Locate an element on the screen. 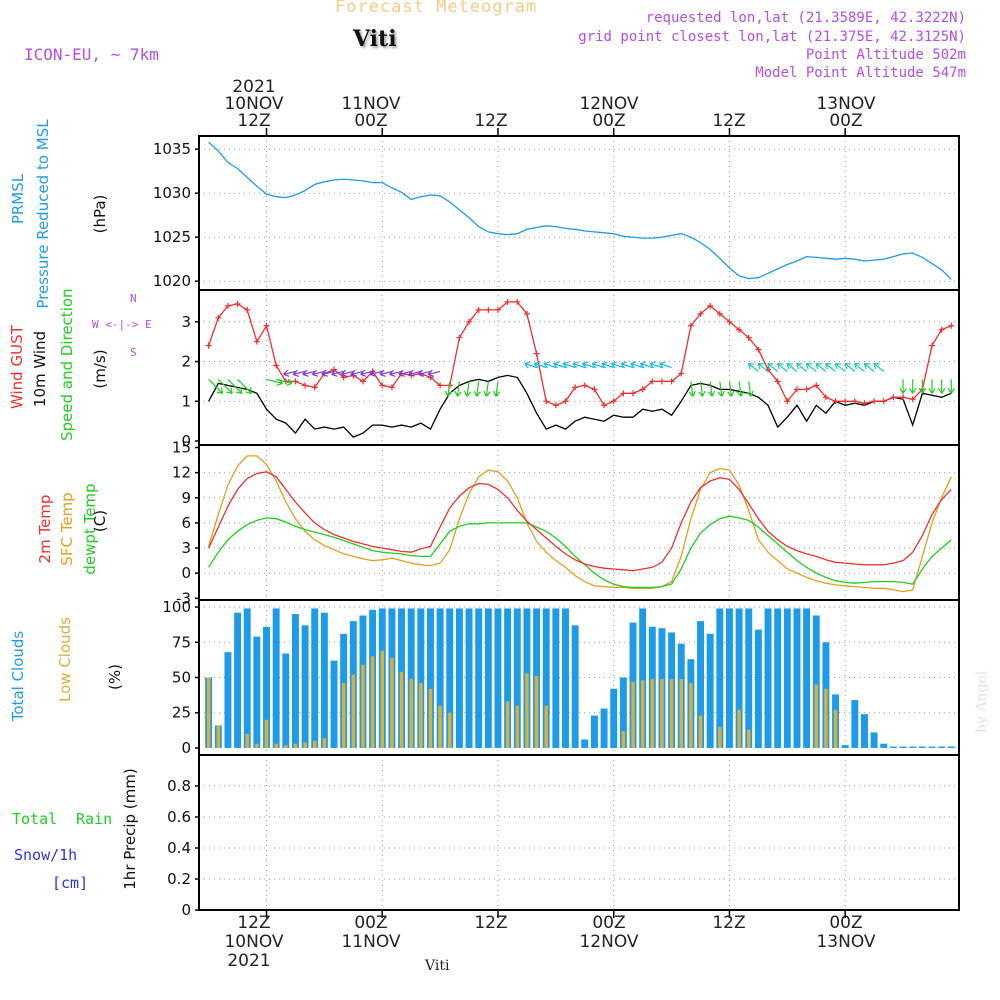 Image resolution: width=1000 pixels, height=1000 pixels. bottom-axis-hour: 00Z is located at coordinates (609, 923).